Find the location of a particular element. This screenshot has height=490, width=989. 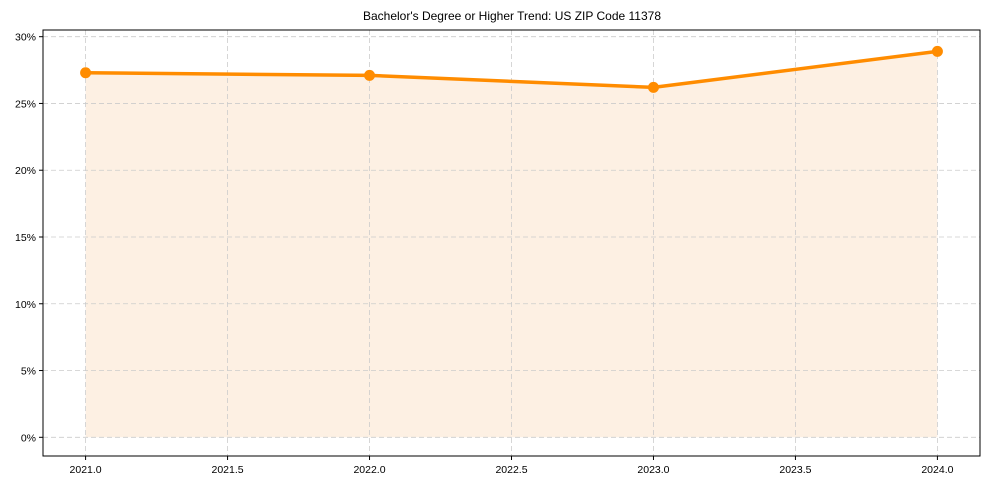

x-tick-label: 2021.0 is located at coordinates (86, 470).